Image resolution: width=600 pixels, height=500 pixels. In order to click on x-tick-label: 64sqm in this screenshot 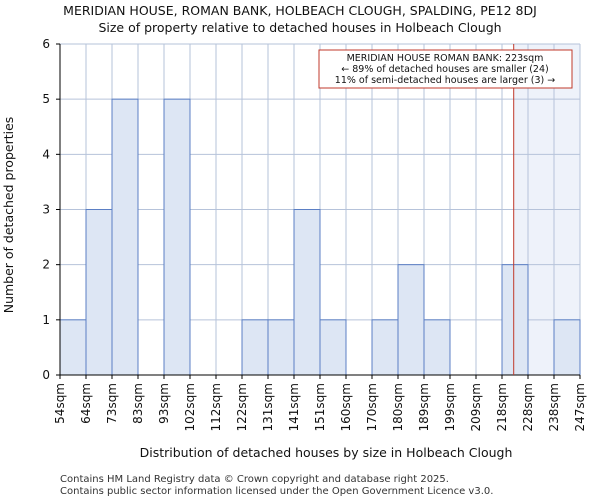, I will do `click(86, 403)`.